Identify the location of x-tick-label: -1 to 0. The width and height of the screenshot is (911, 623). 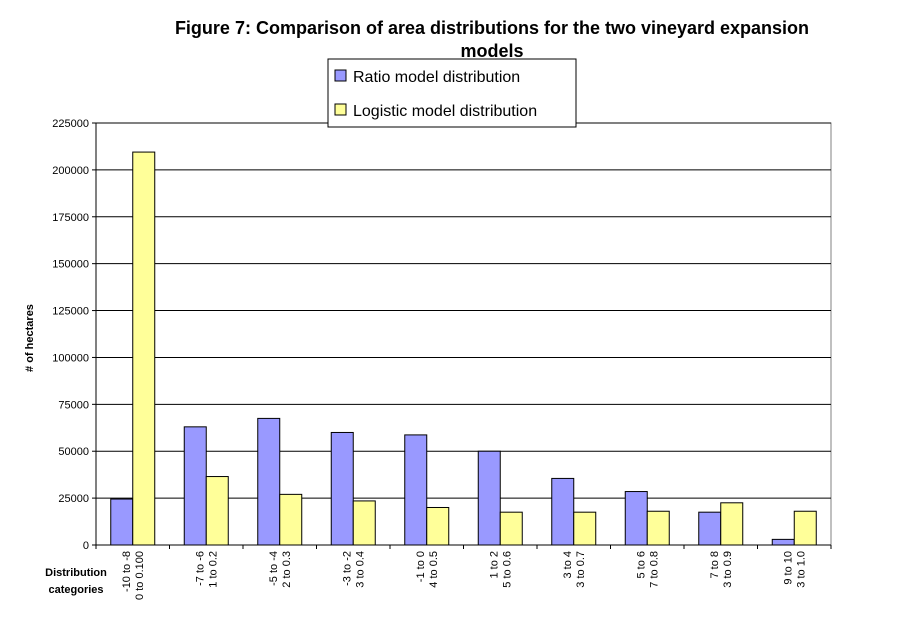
(421, 566).